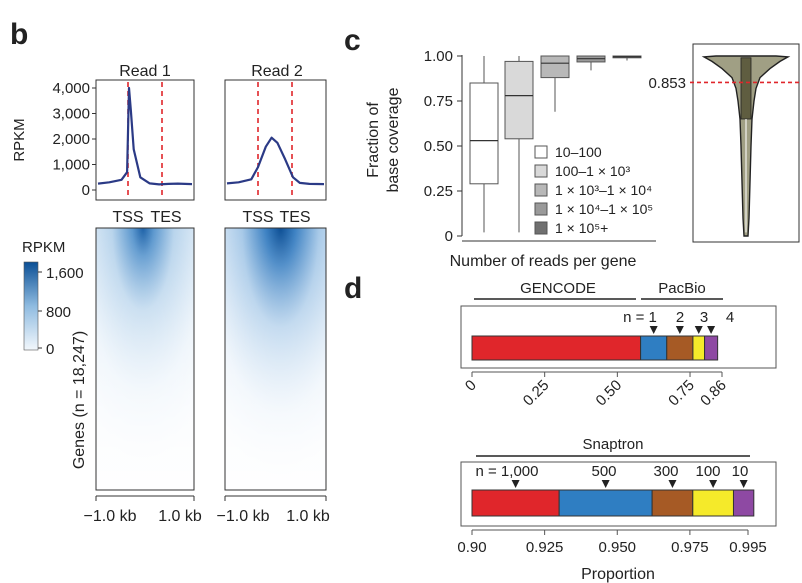 This screenshot has width=802, height=583. What do you see at coordinates (211, 140) in the screenshot?
I see `profile-traces` at bounding box center [211, 140].